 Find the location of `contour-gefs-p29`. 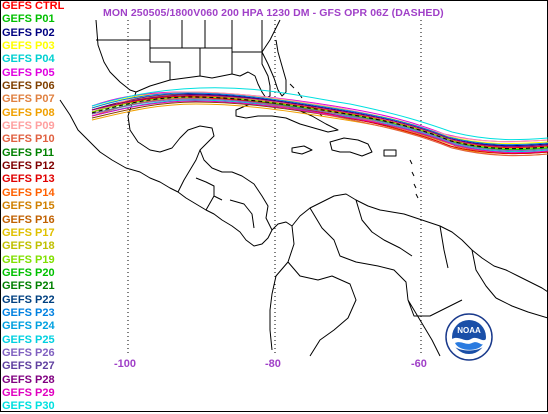

contour-gefs-p29 is located at coordinates (319, 127).